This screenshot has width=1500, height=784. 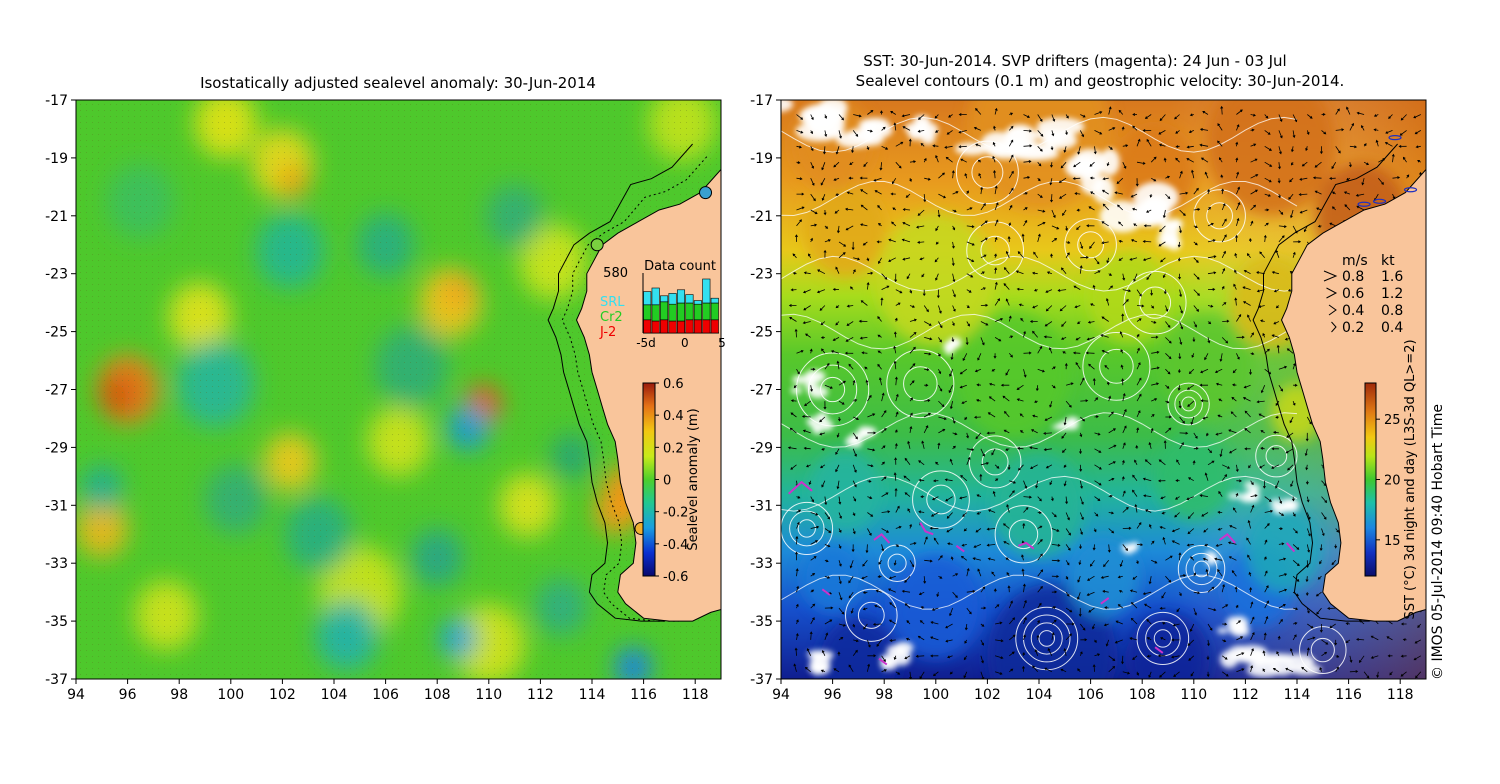 I want to click on y-tick-label: -25, so click(x=761, y=333).